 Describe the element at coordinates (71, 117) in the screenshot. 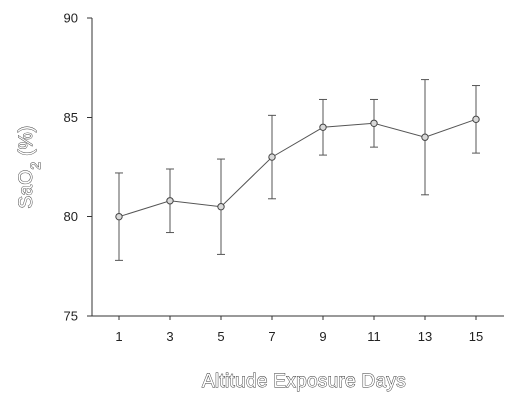

I see `y-tick-label: 85` at that location.